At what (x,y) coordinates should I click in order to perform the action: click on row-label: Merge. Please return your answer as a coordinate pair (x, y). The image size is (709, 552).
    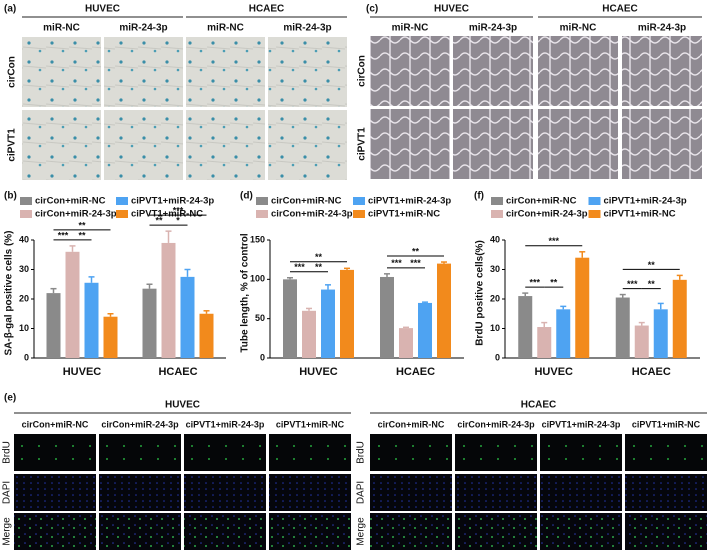
    Looking at the image, I should click on (7, 531).